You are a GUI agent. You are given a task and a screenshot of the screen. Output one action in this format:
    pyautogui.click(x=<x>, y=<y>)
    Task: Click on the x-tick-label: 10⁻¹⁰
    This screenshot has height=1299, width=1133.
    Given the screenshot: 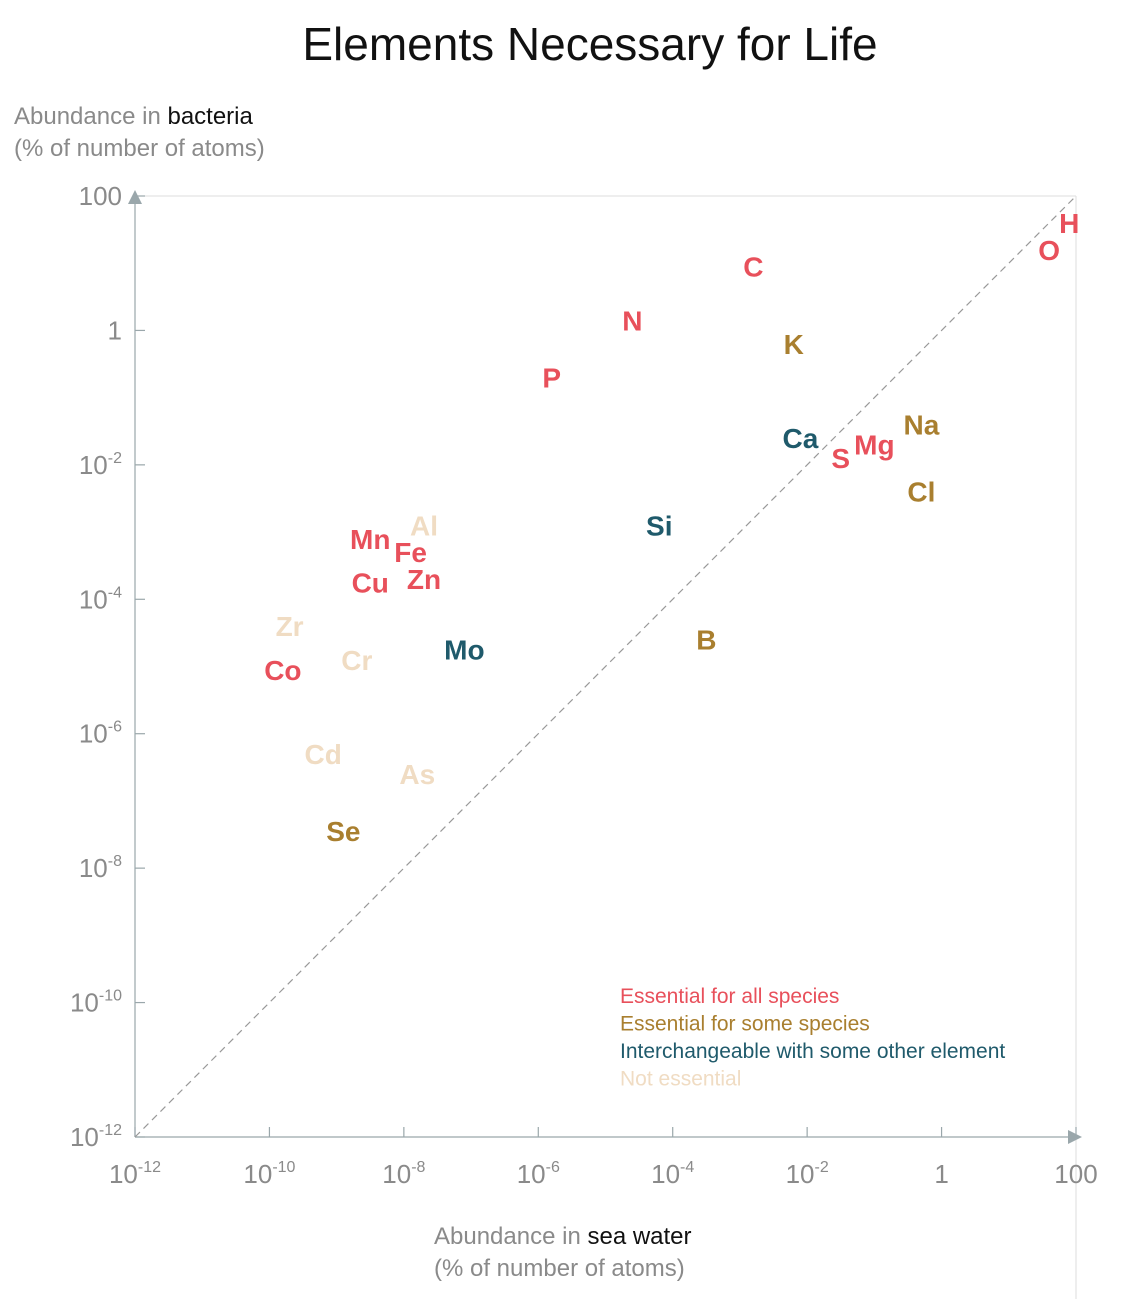 What is the action you would take?
    pyautogui.click(x=269, y=1174)
    